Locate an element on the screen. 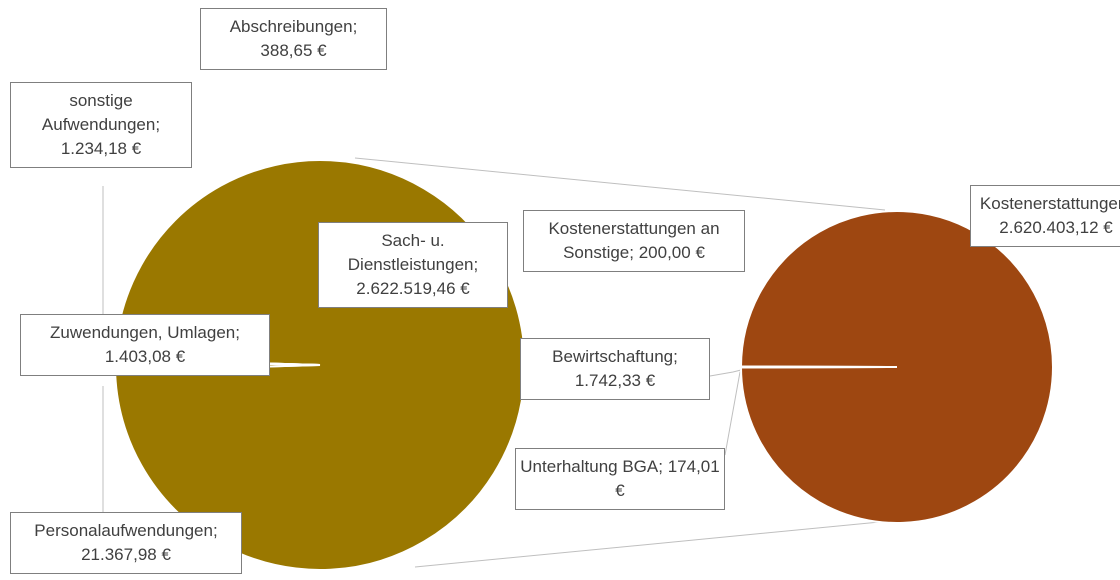 The height and width of the screenshot is (580, 1120). label-text: Zuwendungen, Umlagen is located at coordinates (143, 332).